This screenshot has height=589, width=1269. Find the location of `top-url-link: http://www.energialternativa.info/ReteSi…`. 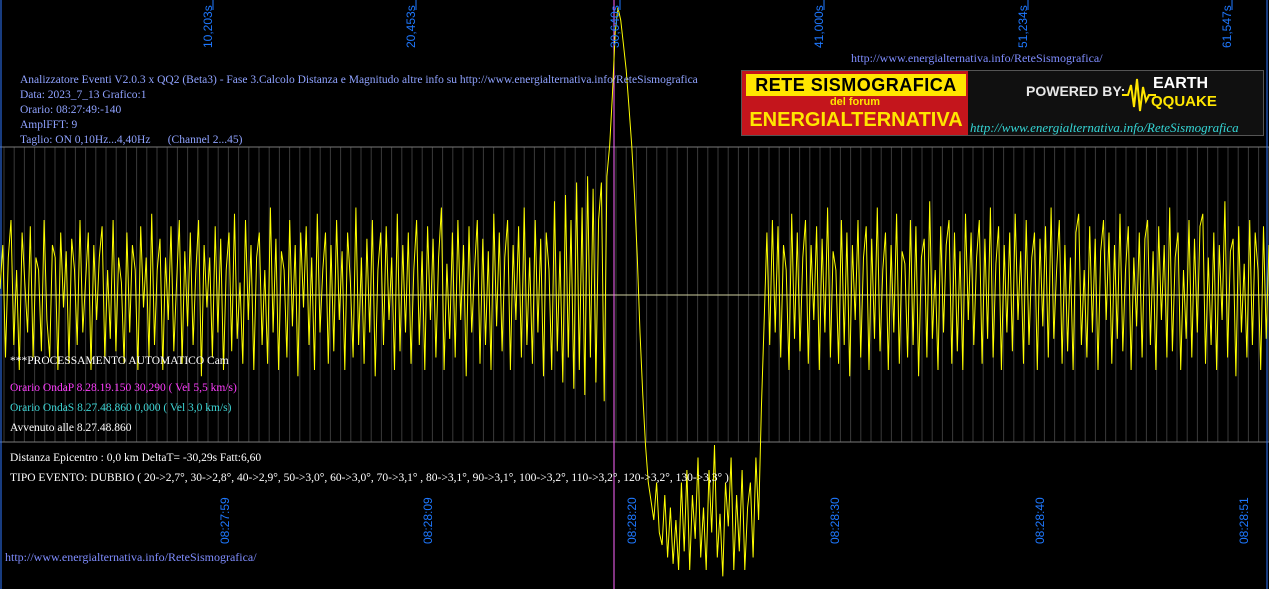

top-url-link: http://www.energialternativa.info/ReteSi… is located at coordinates (977, 58).